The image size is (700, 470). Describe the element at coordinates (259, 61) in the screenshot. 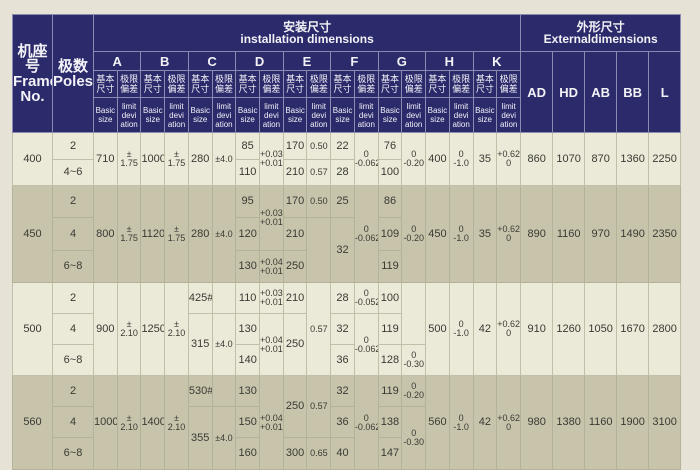

I see `column-d-header: D` at that location.